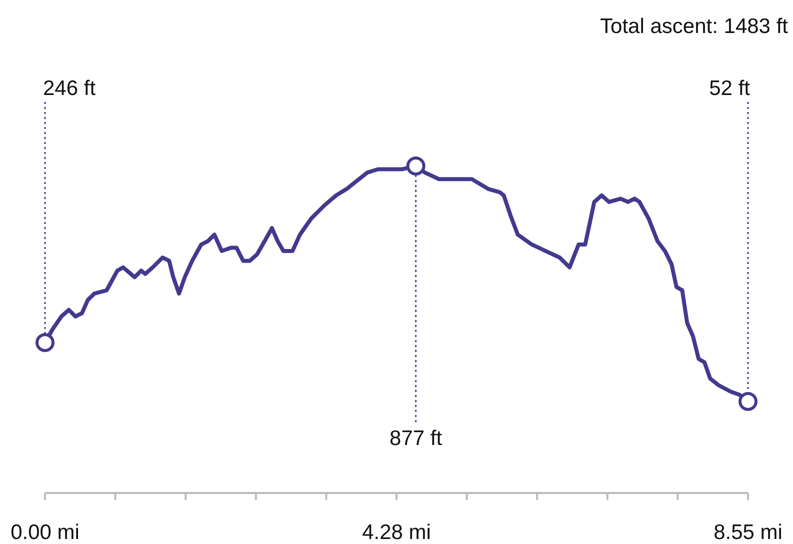 Image resolution: width=793 pixels, height=544 pixels. What do you see at coordinates (748, 532) in the screenshot?
I see `x-tick-label: 8.55 mi` at bounding box center [748, 532].